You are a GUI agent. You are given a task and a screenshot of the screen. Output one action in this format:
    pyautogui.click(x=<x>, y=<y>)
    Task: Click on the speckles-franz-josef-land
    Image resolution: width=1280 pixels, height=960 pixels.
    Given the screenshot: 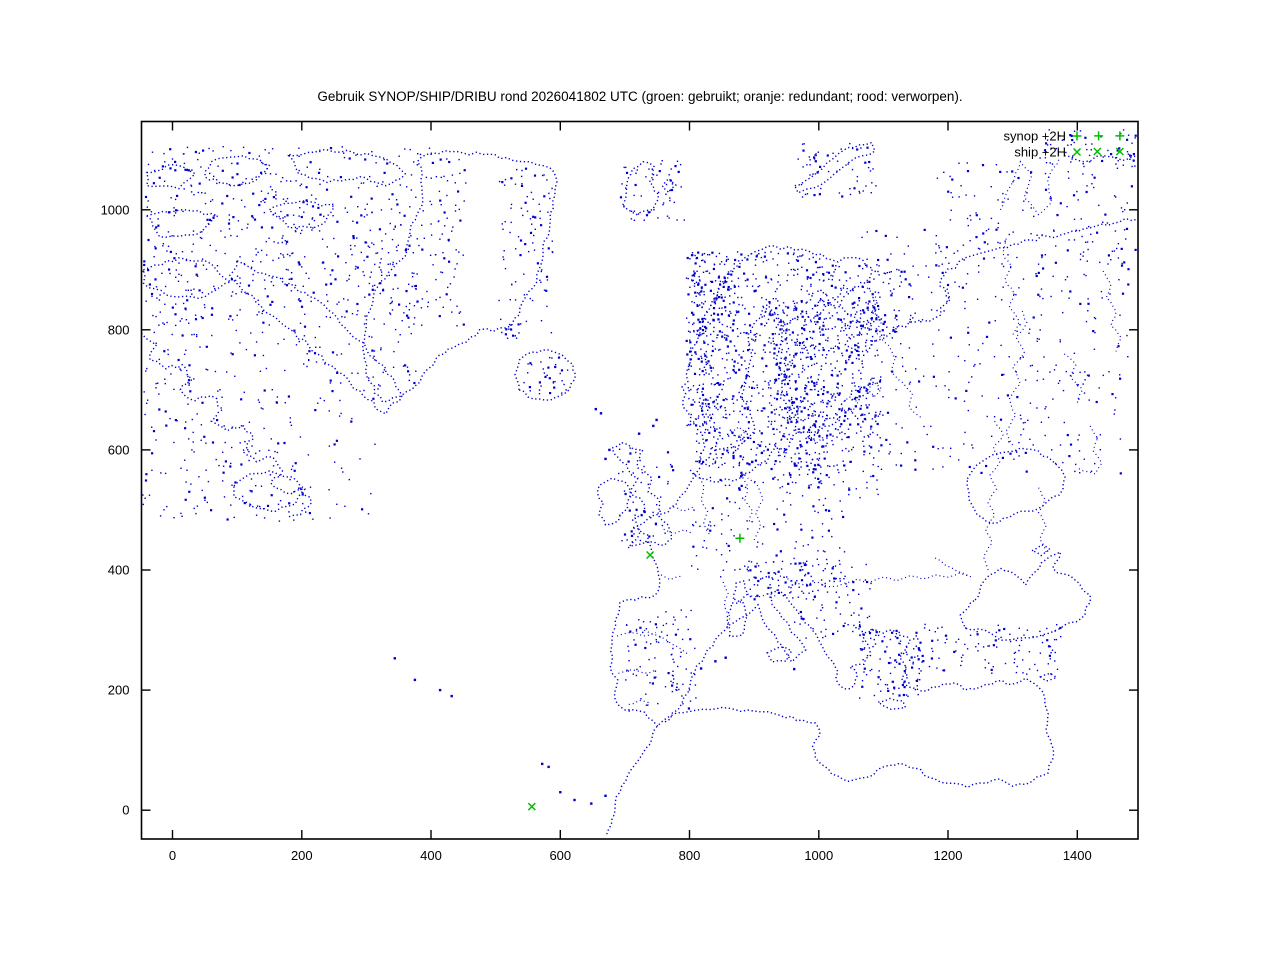 What is the action you would take?
    pyautogui.click(x=1090, y=148)
    